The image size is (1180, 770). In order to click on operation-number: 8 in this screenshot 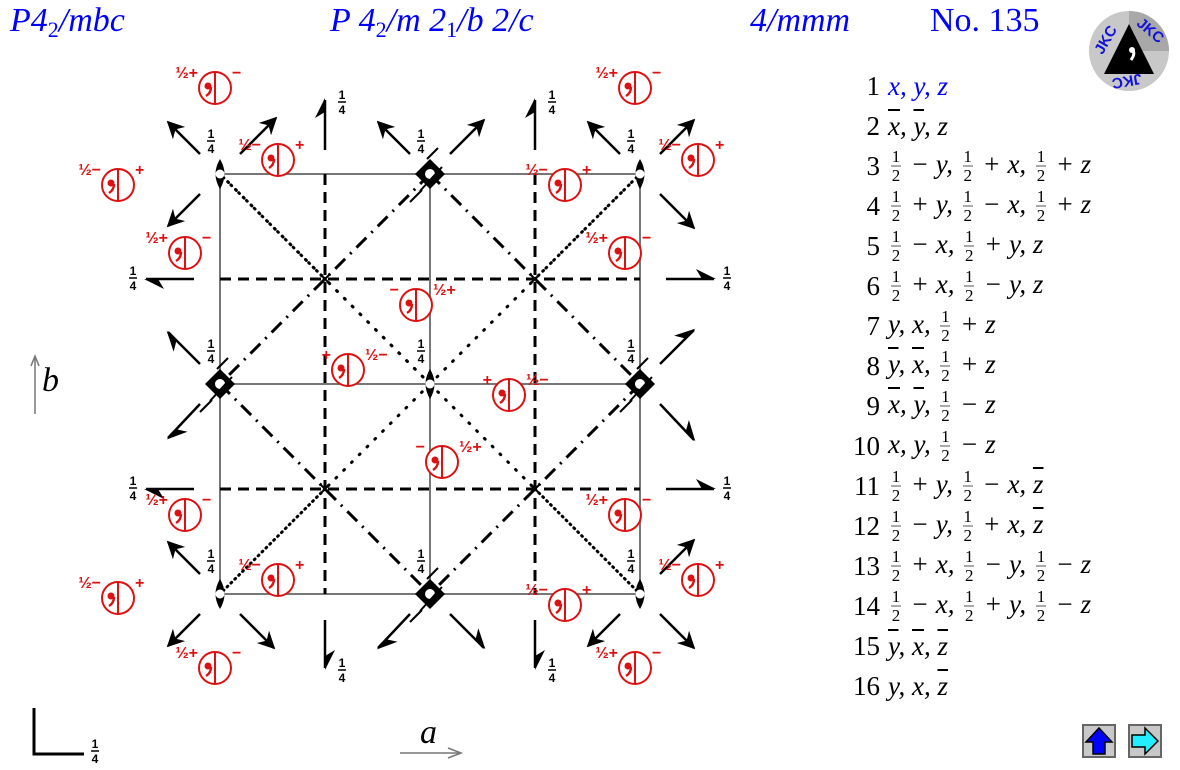, I will do `click(873, 365)`.